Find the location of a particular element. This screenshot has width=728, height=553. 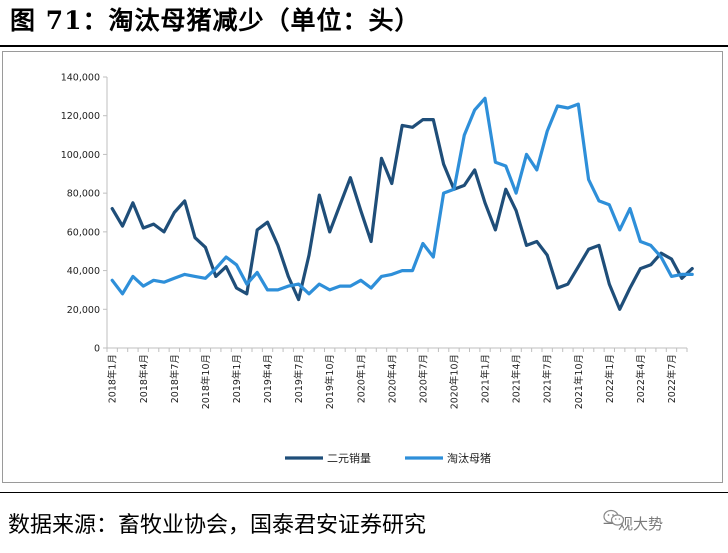

footer-rule is located at coordinates (364, 492).